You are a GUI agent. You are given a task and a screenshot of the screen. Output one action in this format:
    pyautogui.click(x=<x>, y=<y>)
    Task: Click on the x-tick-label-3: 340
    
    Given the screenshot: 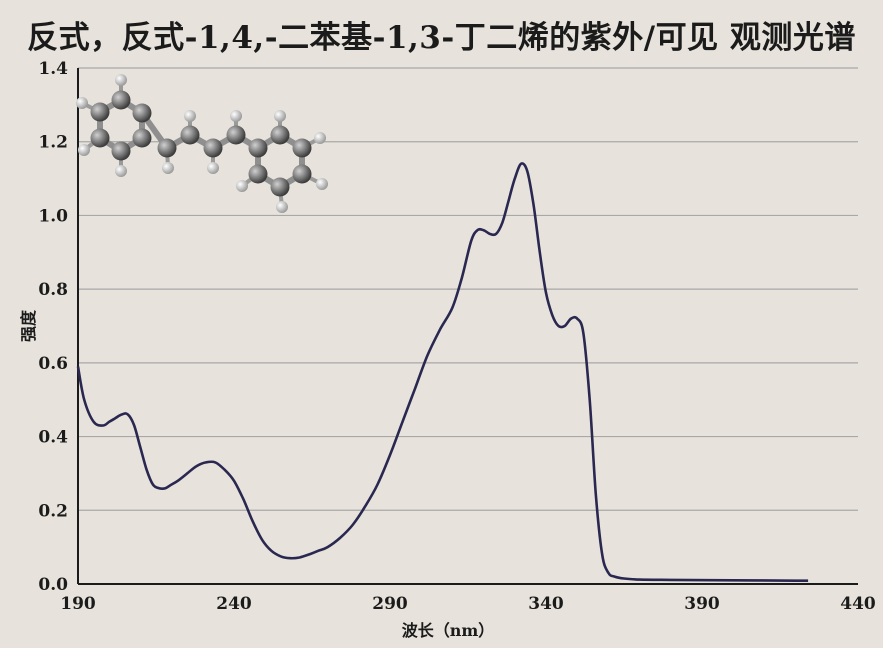 What is the action you would take?
    pyautogui.click(x=546, y=604)
    